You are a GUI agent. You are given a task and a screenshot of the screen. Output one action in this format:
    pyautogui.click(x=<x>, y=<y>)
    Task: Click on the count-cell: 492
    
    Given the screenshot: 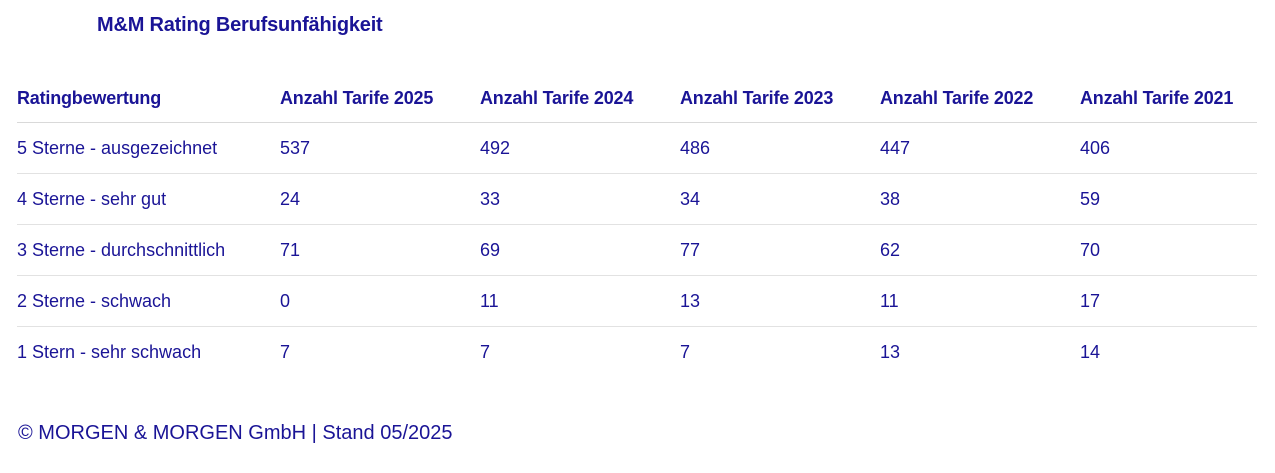 What is the action you would take?
    pyautogui.click(x=580, y=148)
    